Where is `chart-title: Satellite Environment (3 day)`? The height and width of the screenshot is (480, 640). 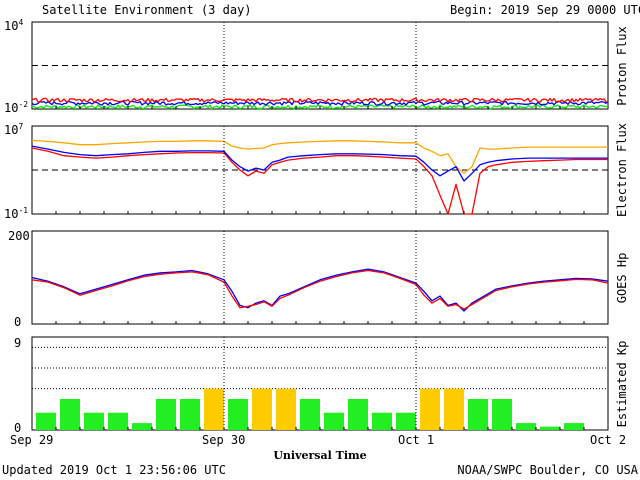 chart-title: Satellite Environment (3 day) is located at coordinates (147, 10).